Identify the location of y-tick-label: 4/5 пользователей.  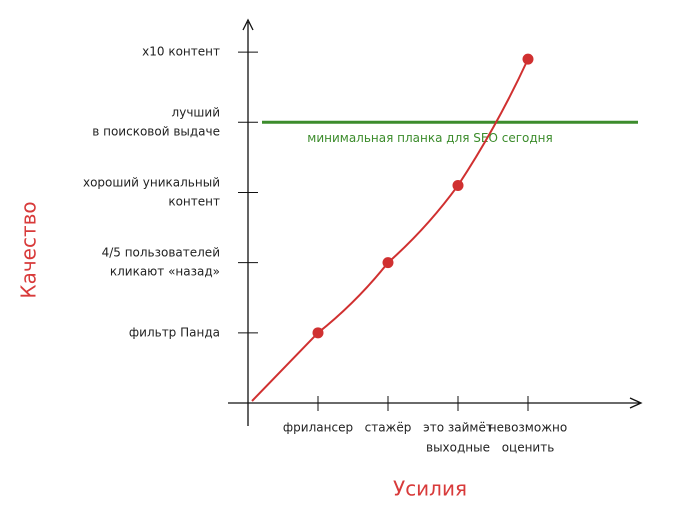
(161, 253).